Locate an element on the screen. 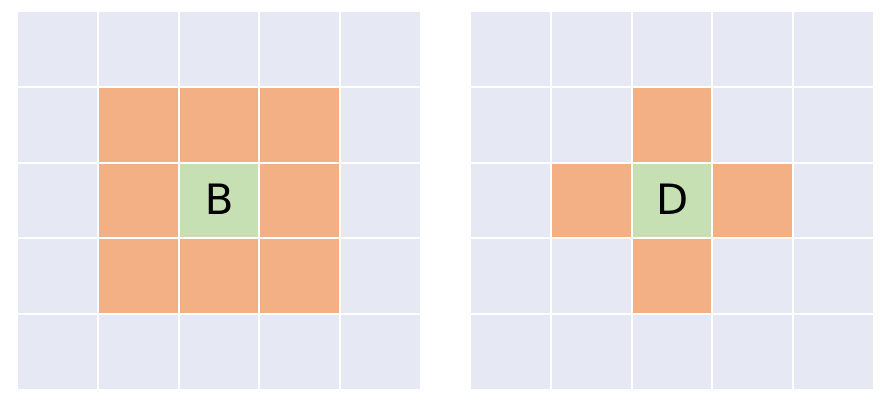 The height and width of the screenshot is (402, 886). center-cell: B is located at coordinates (219, 200).